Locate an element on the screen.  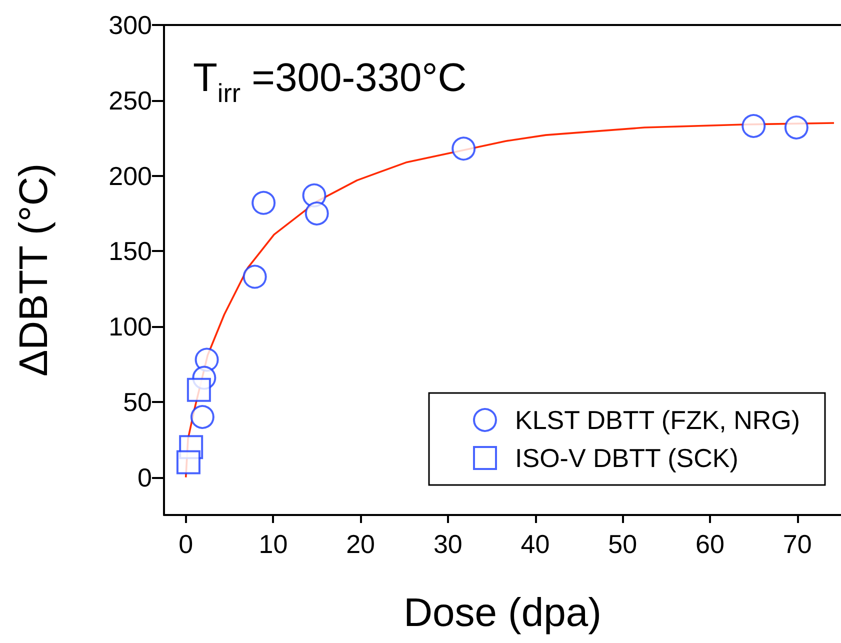
y-tick-label: 200 is located at coordinates (130, 175).